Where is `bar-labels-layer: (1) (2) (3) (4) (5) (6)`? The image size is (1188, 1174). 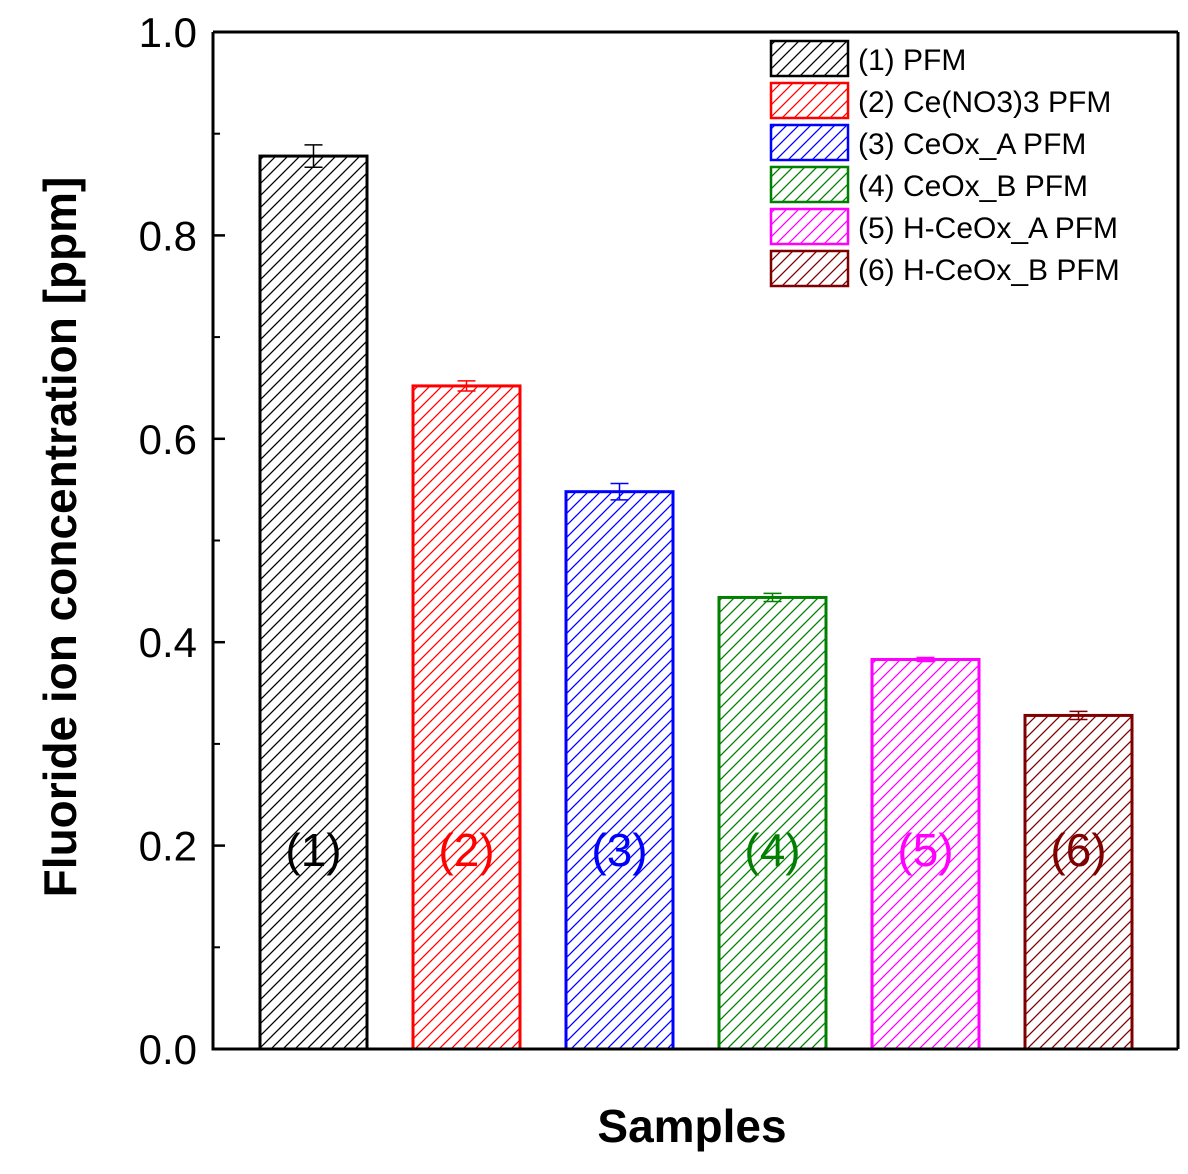 bar-labels-layer: (1) (2) (3) (4) (5) (6) is located at coordinates (695, 850).